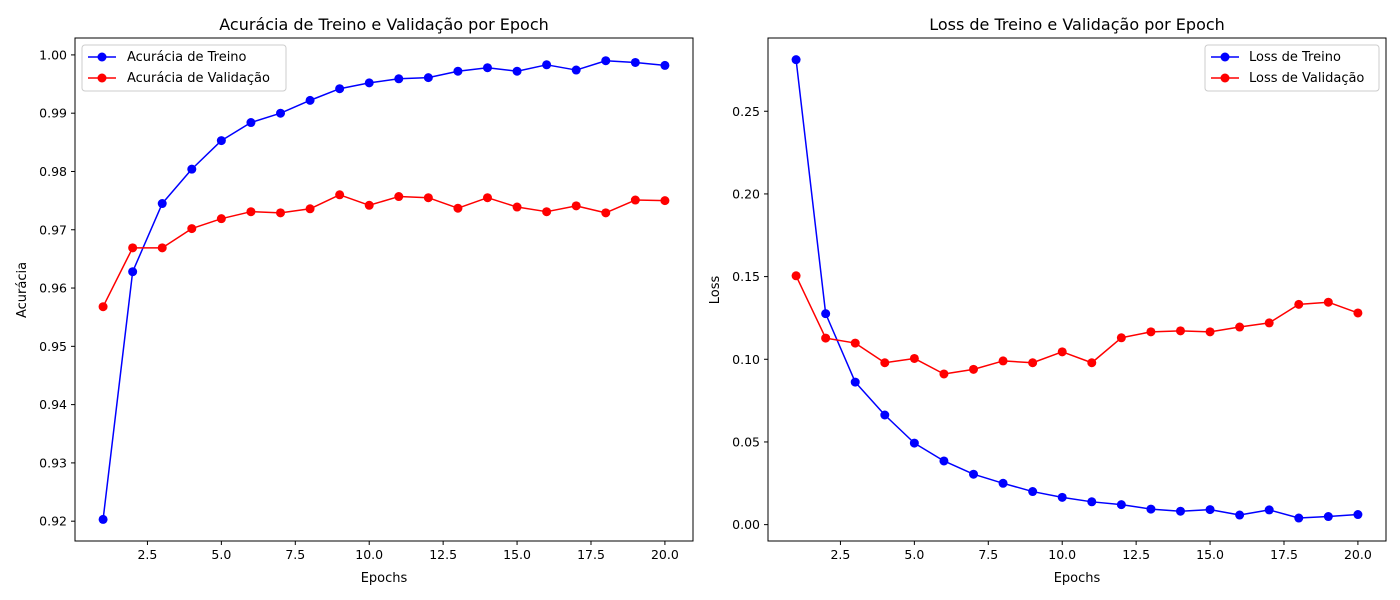 Image resolution: width=1400 pixels, height=600 pixels. Describe the element at coordinates (53, 171) in the screenshot. I see `accuracy-y-tick-label: 0.98` at that location.